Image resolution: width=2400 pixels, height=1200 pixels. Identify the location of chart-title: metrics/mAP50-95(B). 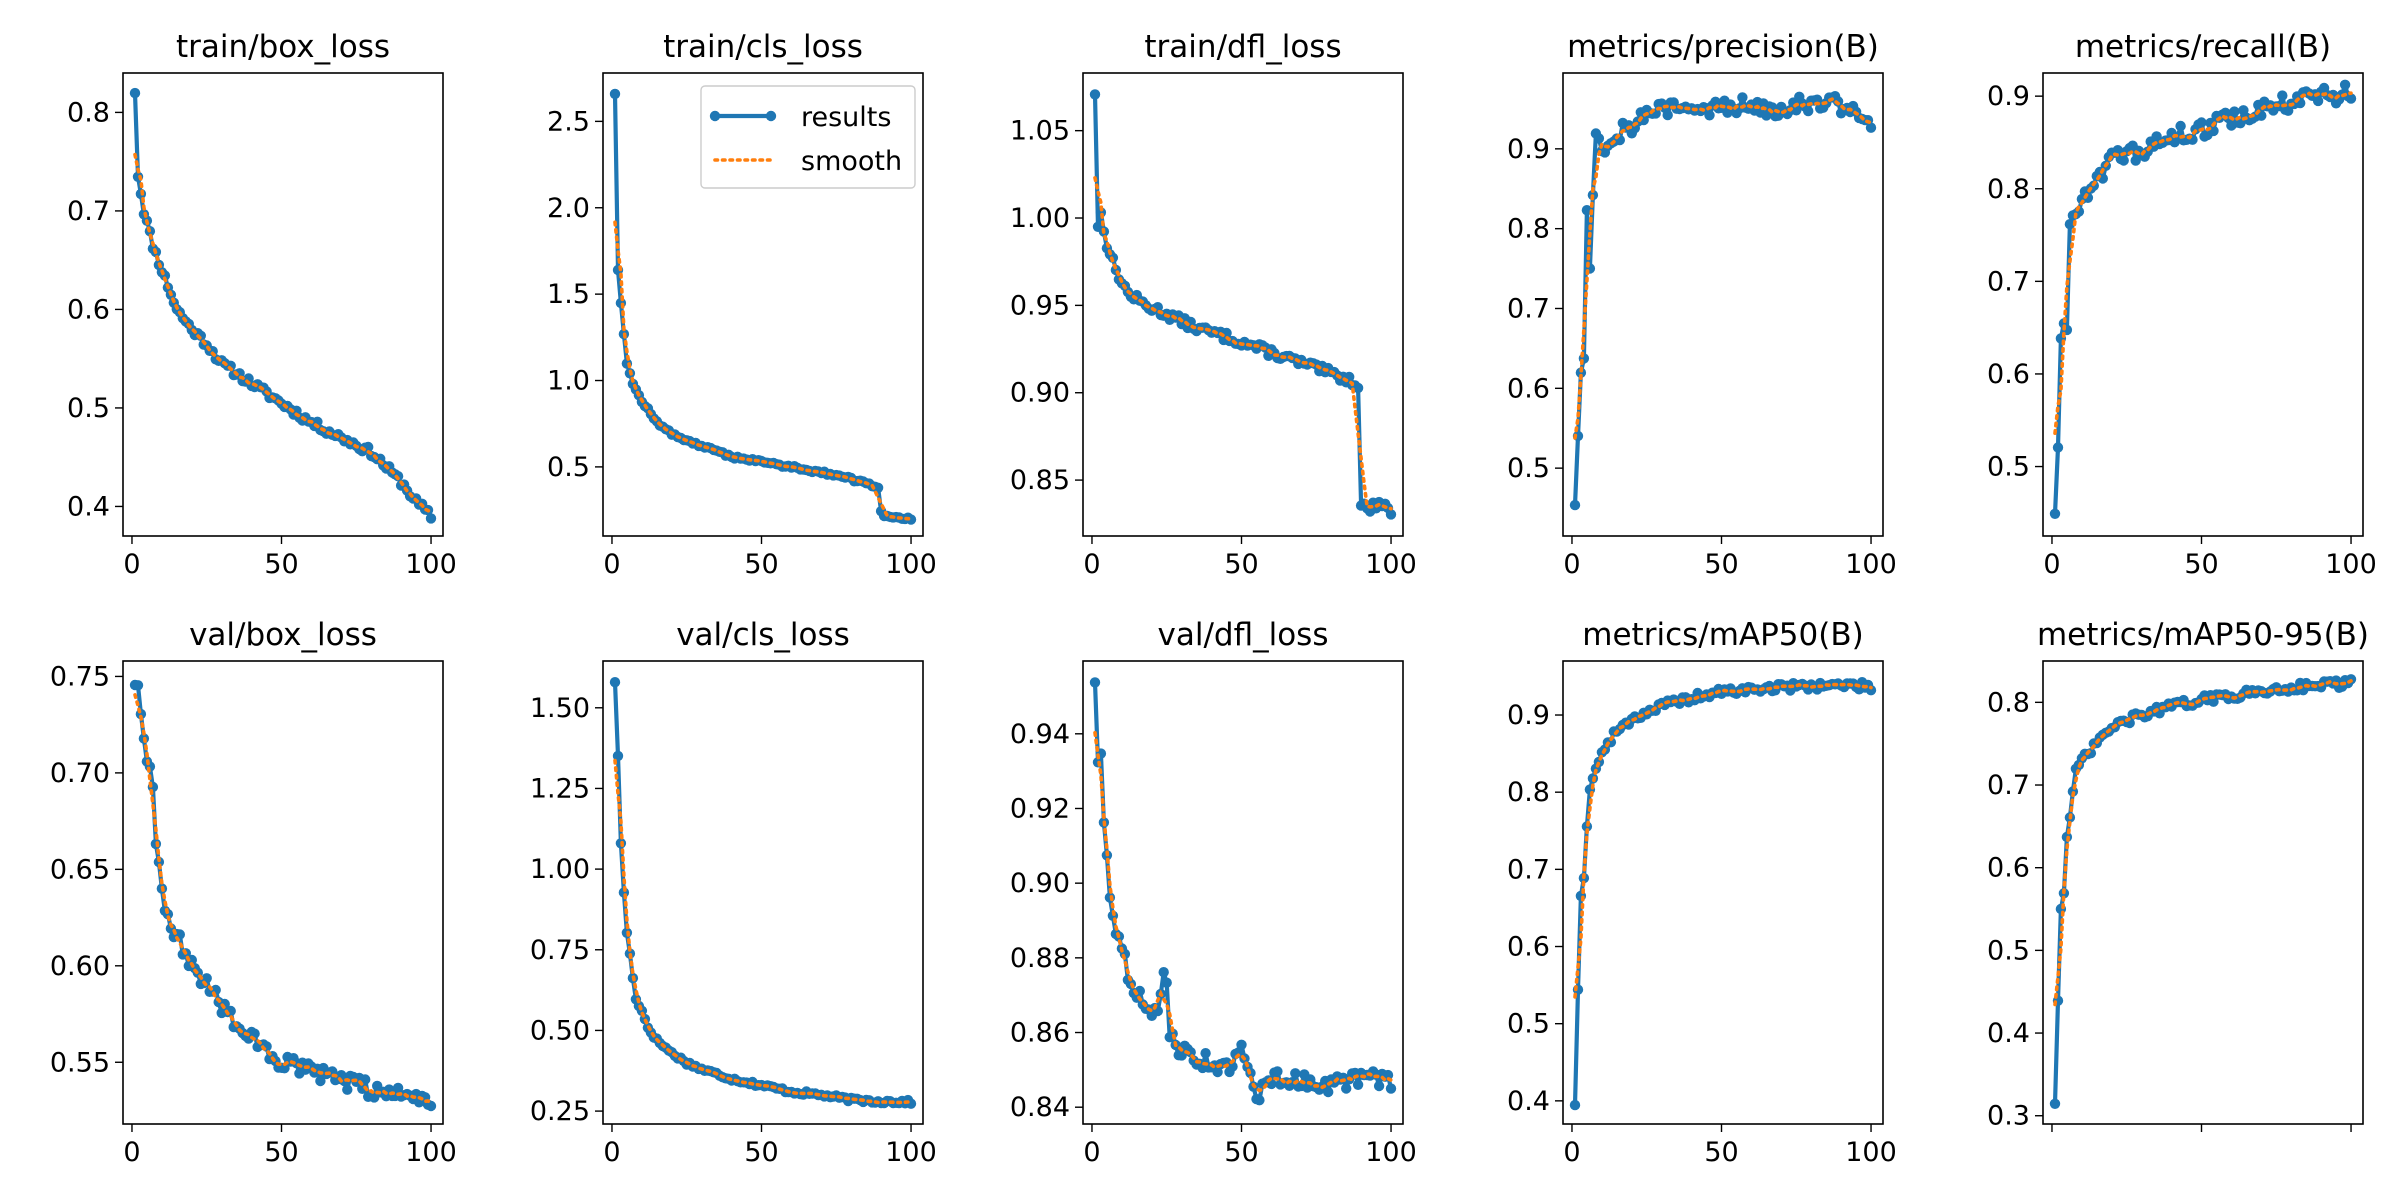
(2203, 635).